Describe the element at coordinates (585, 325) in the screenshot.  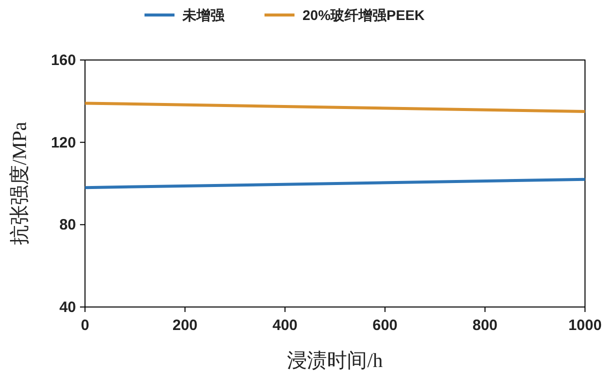
I see `x-tick-label: 1000` at that location.